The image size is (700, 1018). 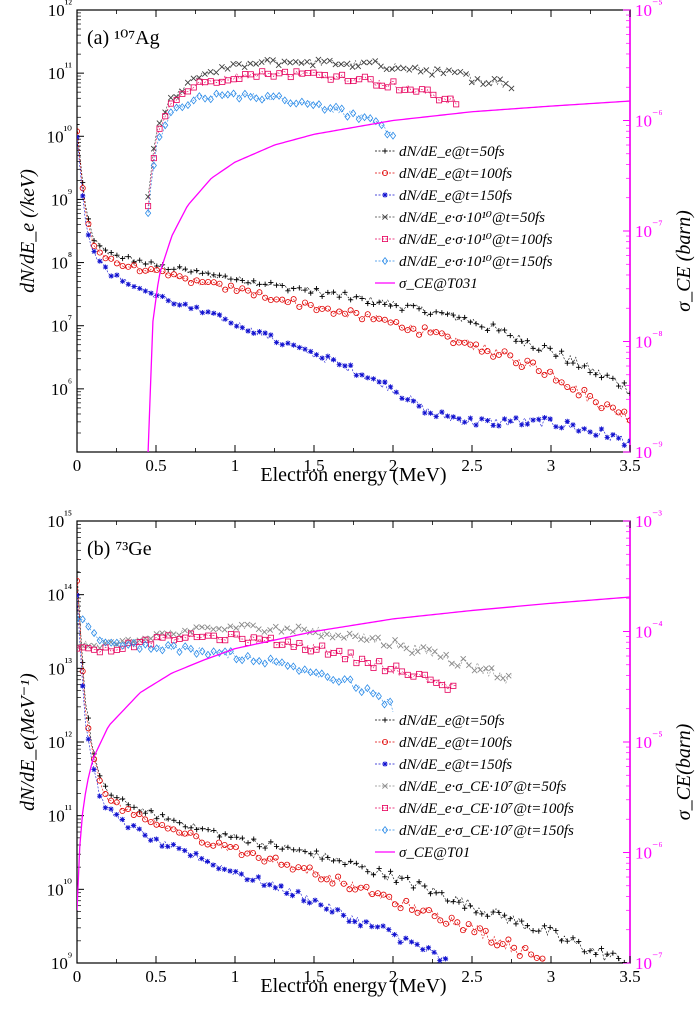 What do you see at coordinates (353, 986) in the screenshot?
I see `x-axis-label: Electron energy (MeV)` at bounding box center [353, 986].